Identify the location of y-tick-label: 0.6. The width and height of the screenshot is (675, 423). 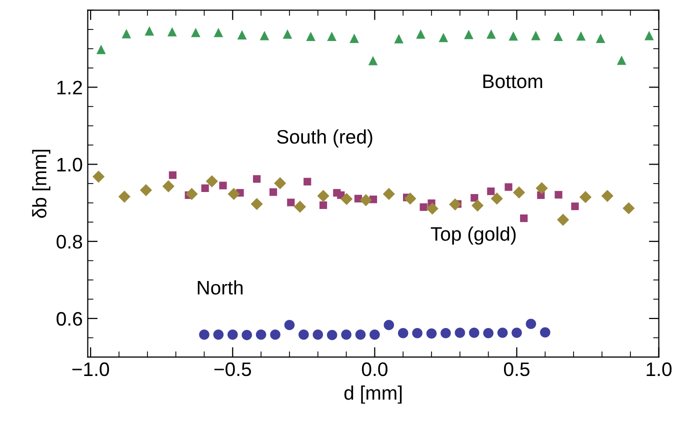
(69, 319).